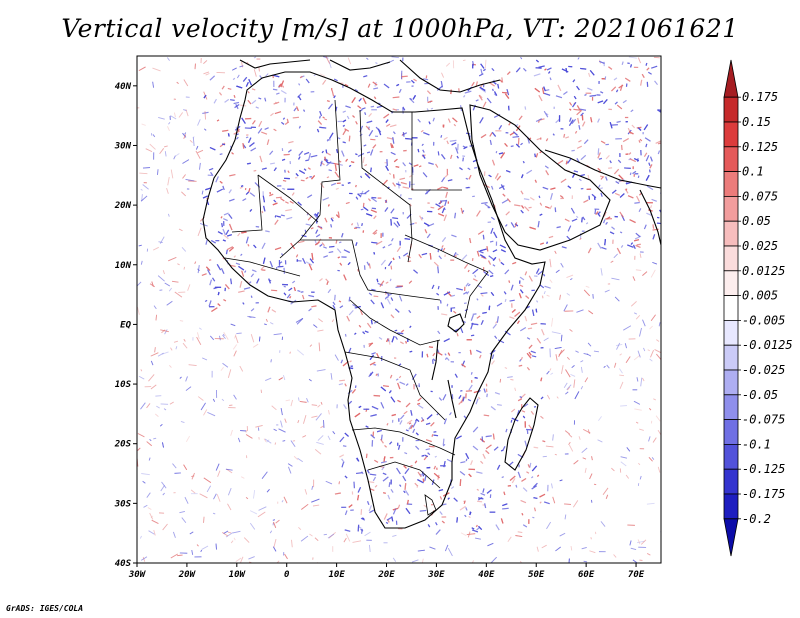  What do you see at coordinates (540, 177) in the screenshot?
I see `arabia-coastline` at bounding box center [540, 177].